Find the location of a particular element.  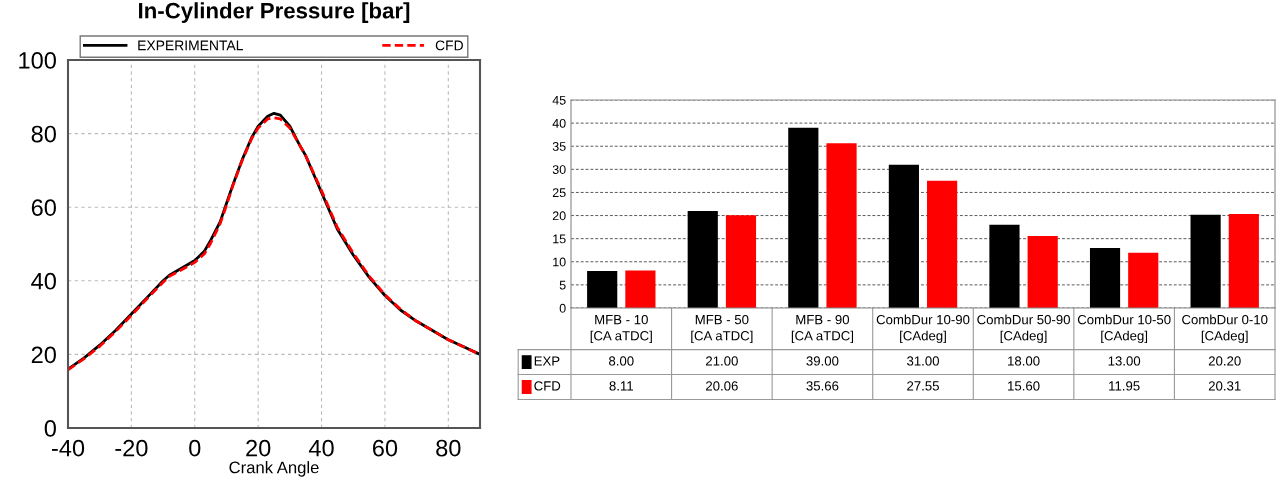

x-tick-label: -40 is located at coordinates (68, 448).